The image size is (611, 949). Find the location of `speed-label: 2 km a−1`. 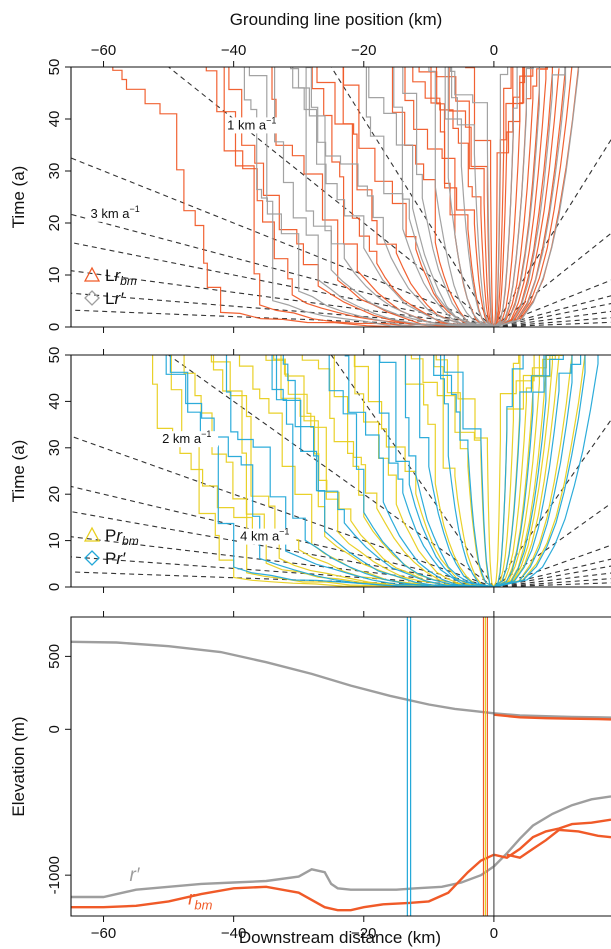

speed-label: 2 km a−1 is located at coordinates (186, 437).